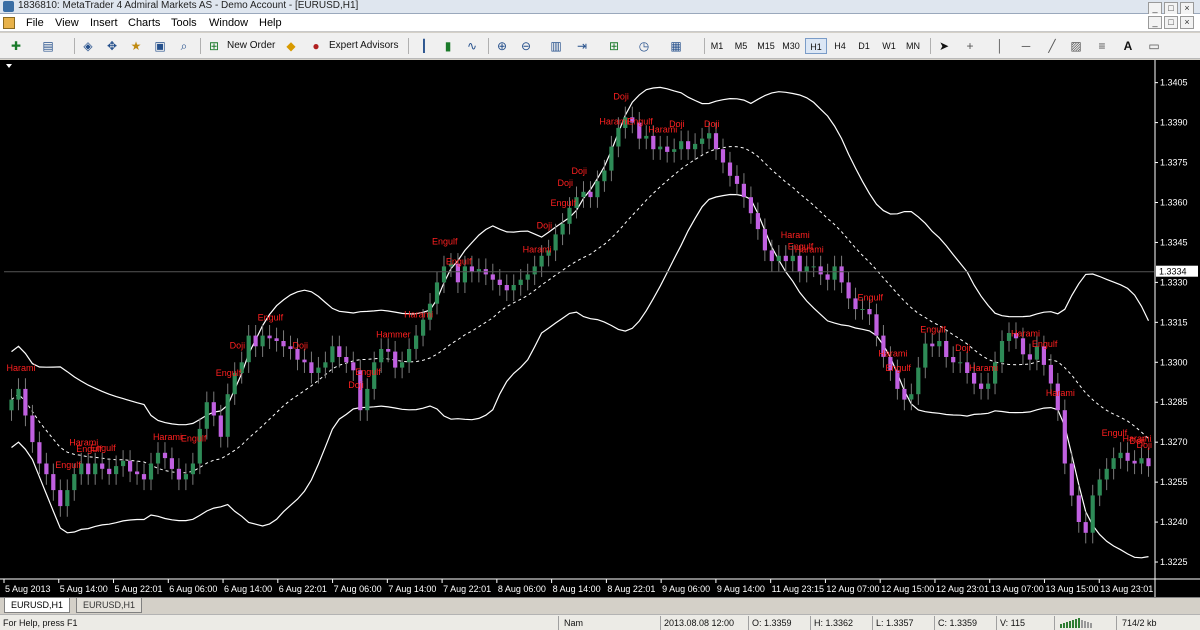 The width and height of the screenshot is (1200, 630). I want to click on zoom-in-icon: ⊕, so click(502, 46).